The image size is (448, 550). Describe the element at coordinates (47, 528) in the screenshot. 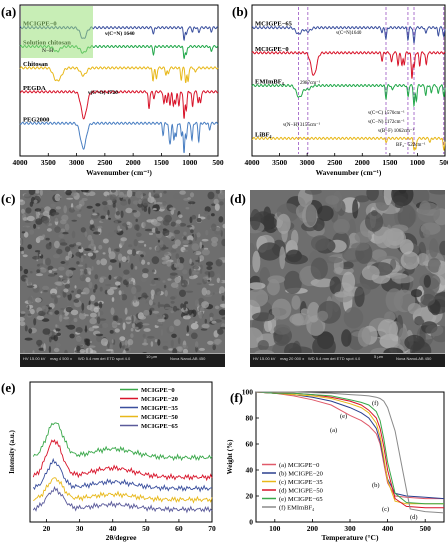

I see `x-tick-label: 20` at that location.